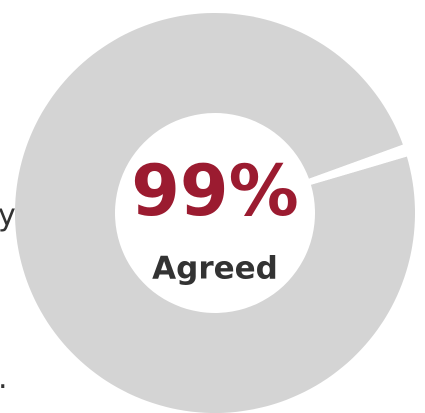 The width and height of the screenshot is (425, 413). What do you see at coordinates (8, 215) in the screenshot?
I see `background-text: y` at bounding box center [8, 215].